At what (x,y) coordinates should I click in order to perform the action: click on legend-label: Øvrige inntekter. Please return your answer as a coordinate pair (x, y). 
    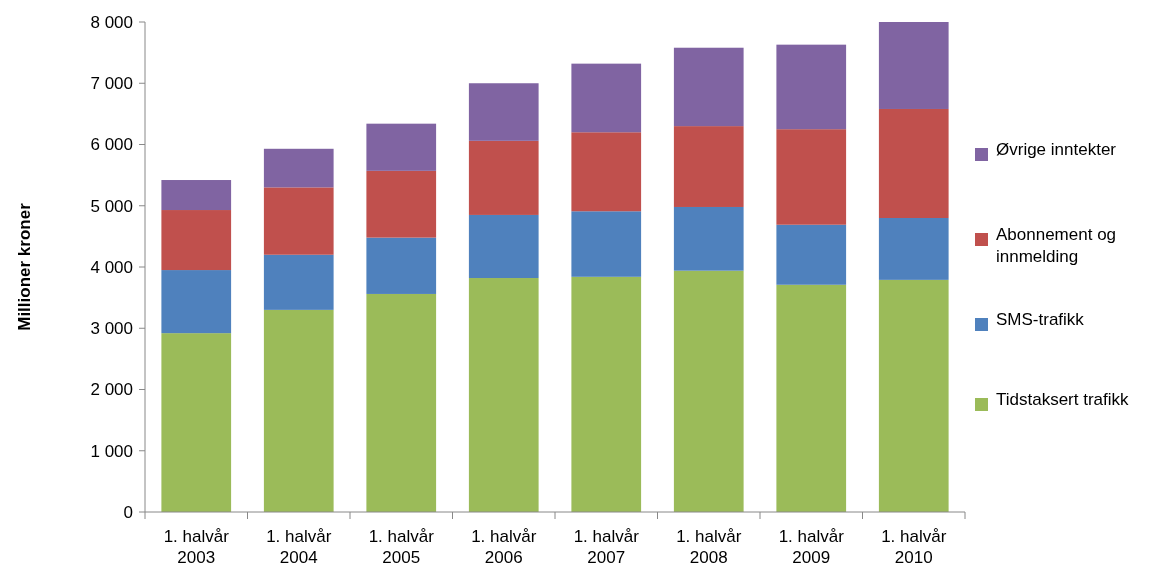
    Looking at the image, I should click on (1056, 149).